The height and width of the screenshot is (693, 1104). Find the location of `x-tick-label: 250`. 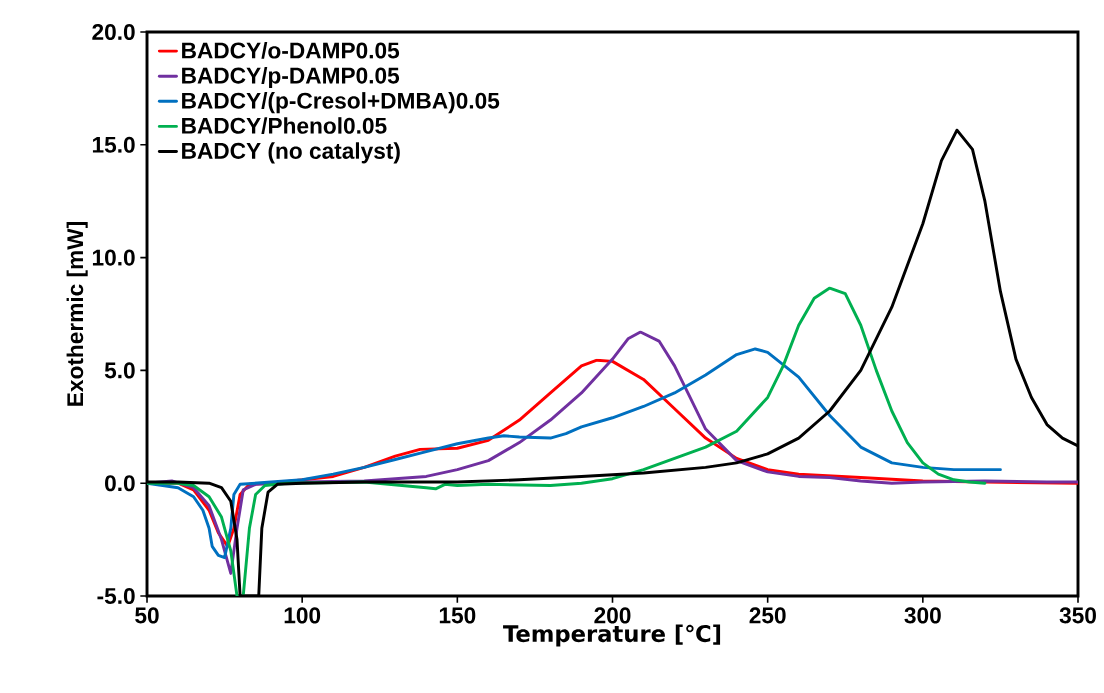

x-tick-label: 250 is located at coordinates (767, 615).